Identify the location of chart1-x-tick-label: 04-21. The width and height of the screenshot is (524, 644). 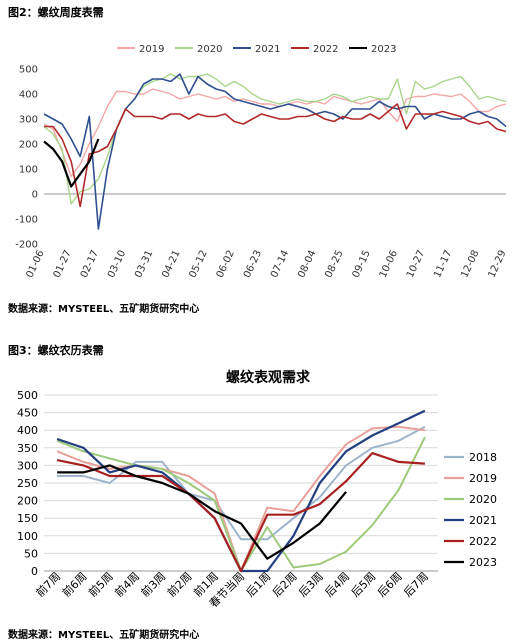
(171, 264).